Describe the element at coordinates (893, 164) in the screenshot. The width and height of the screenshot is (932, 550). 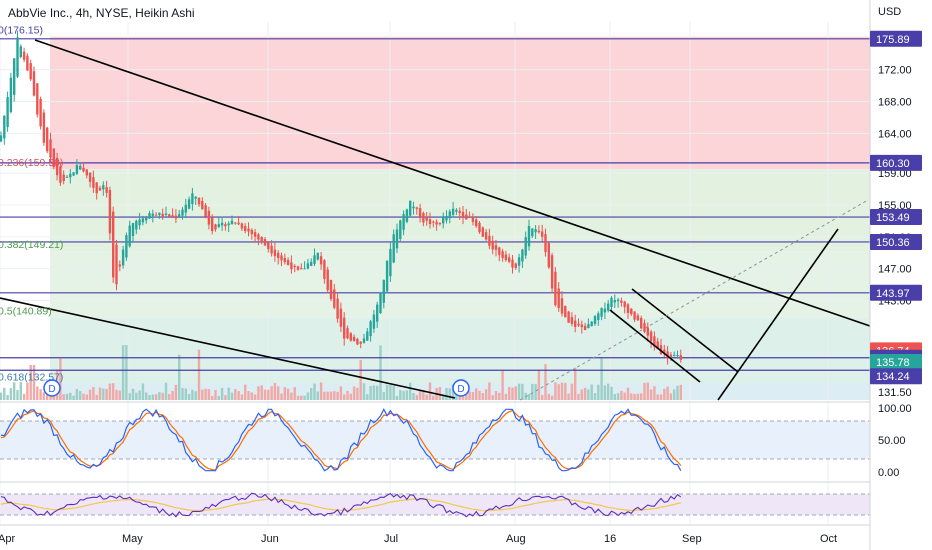
I see `price-tag-text: 160.30` at that location.